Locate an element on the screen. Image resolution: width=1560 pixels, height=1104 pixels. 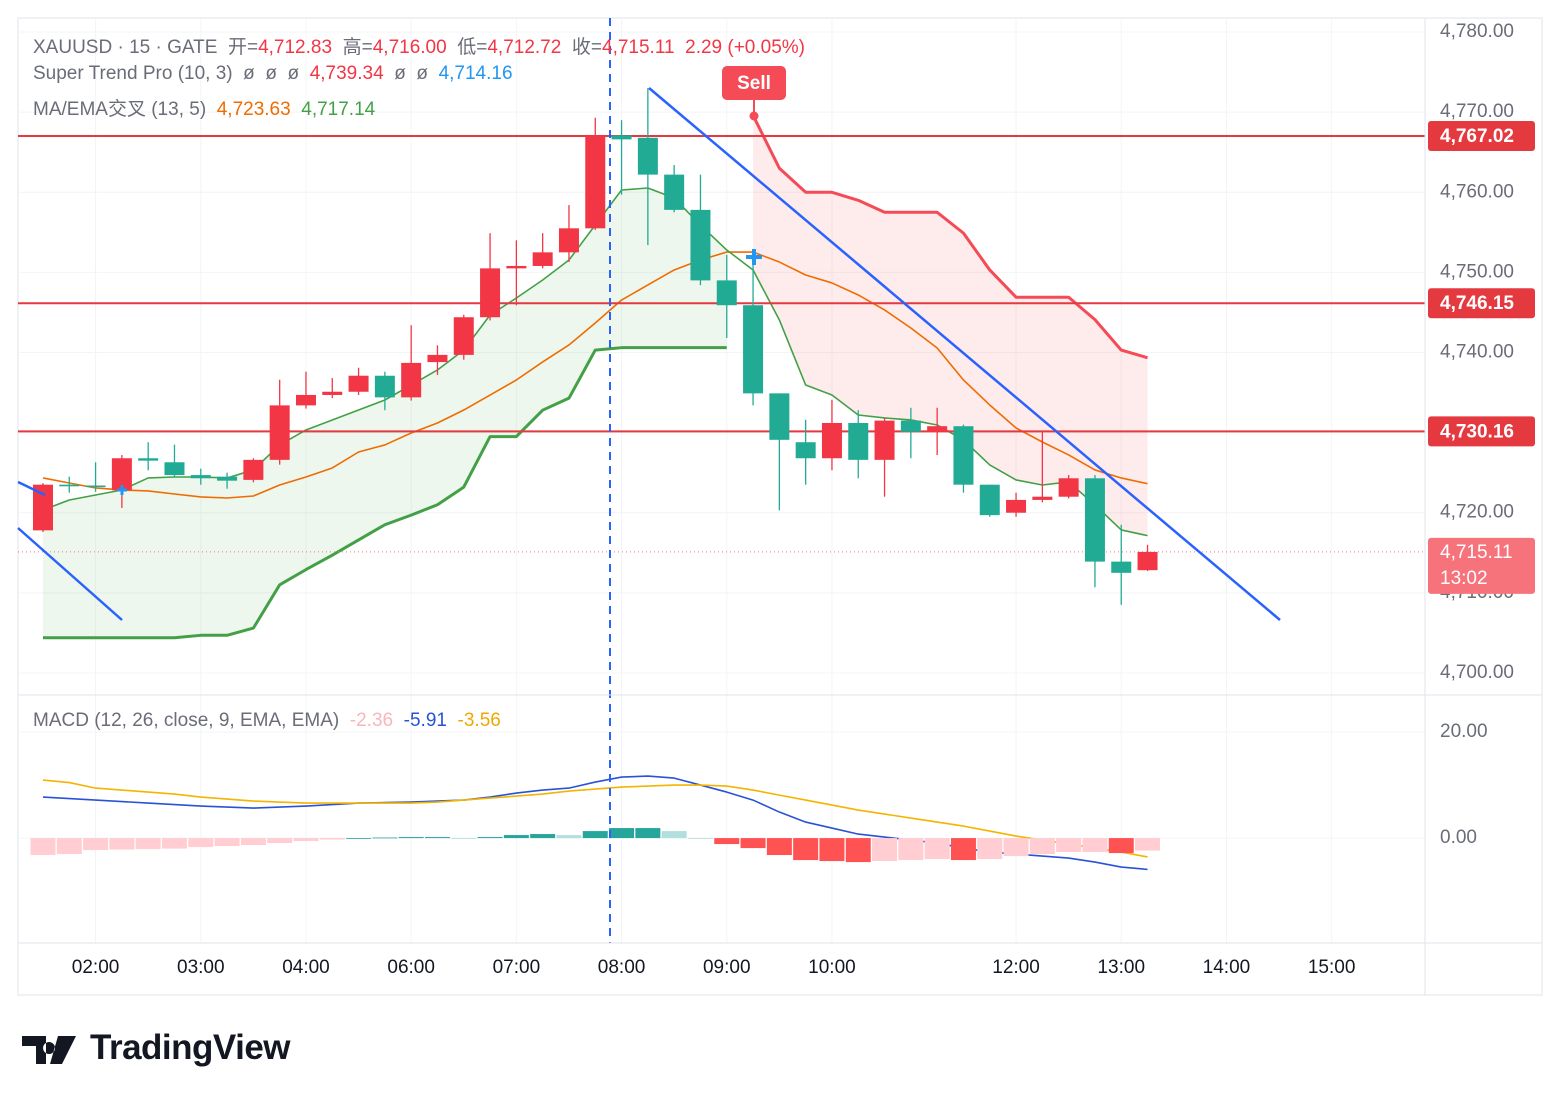
legend-value: 4,714.16 is located at coordinates (475, 73).